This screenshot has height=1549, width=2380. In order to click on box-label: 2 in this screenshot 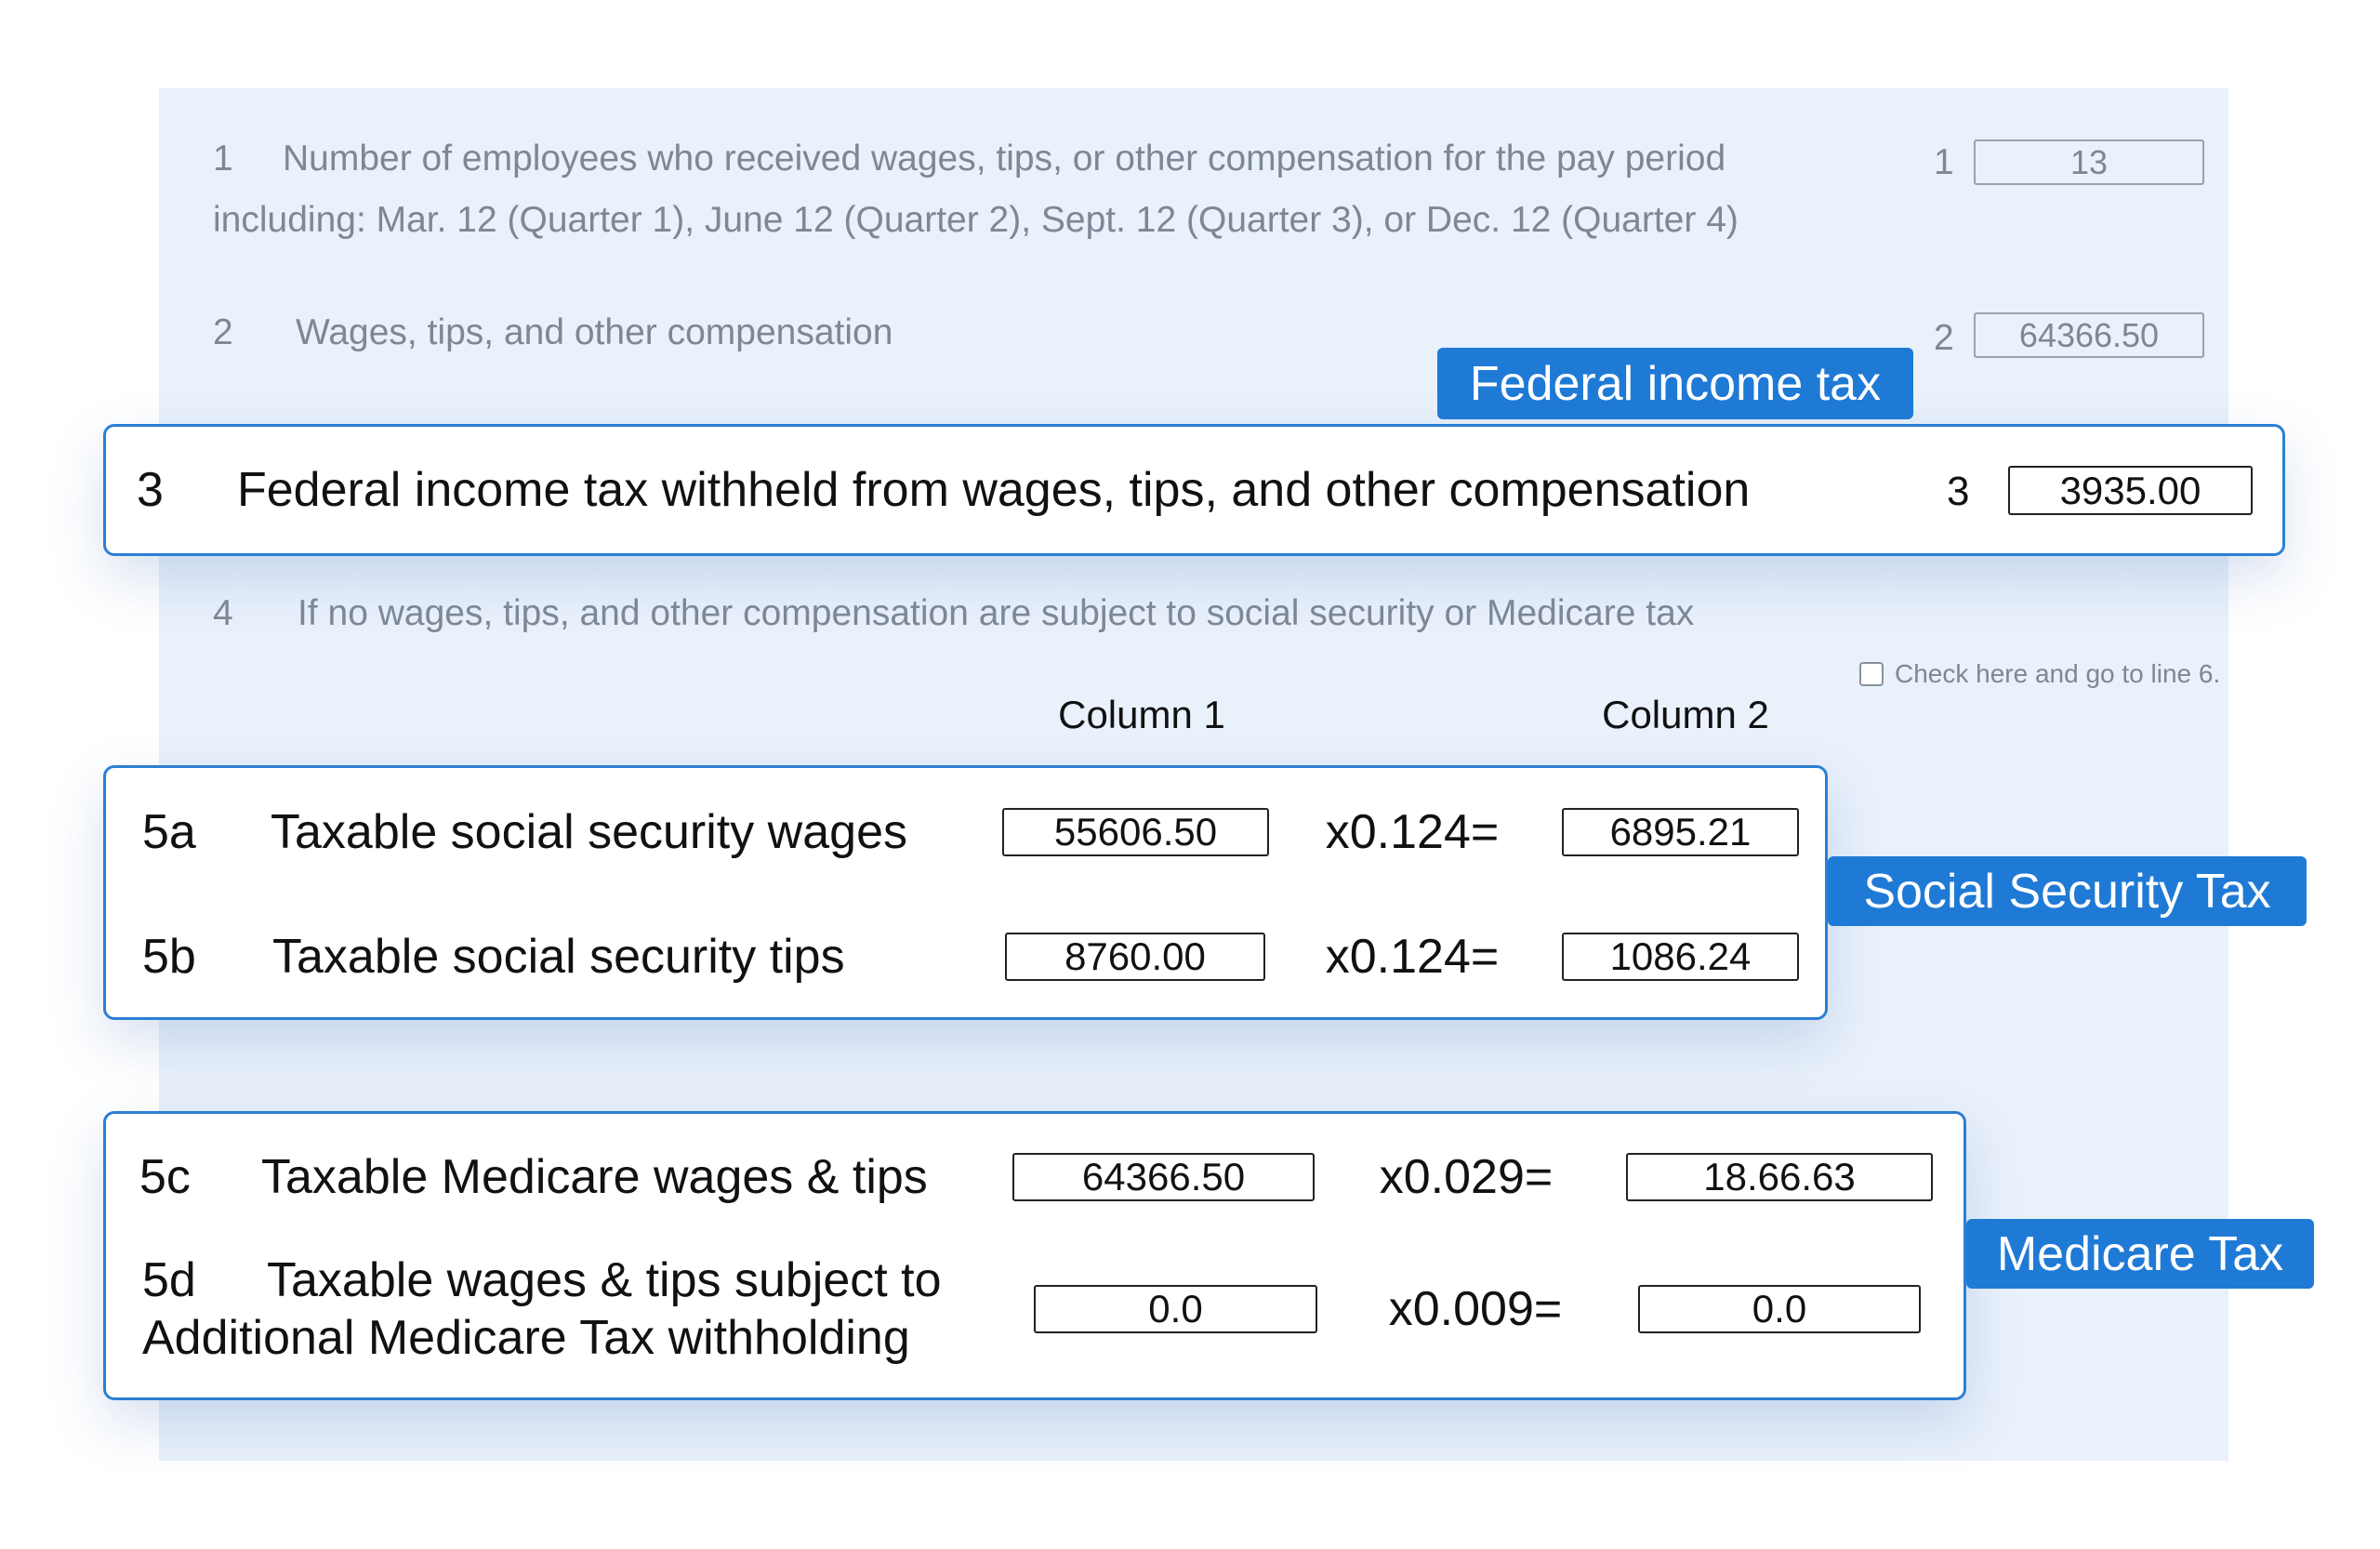, I will do `click(1944, 338)`.